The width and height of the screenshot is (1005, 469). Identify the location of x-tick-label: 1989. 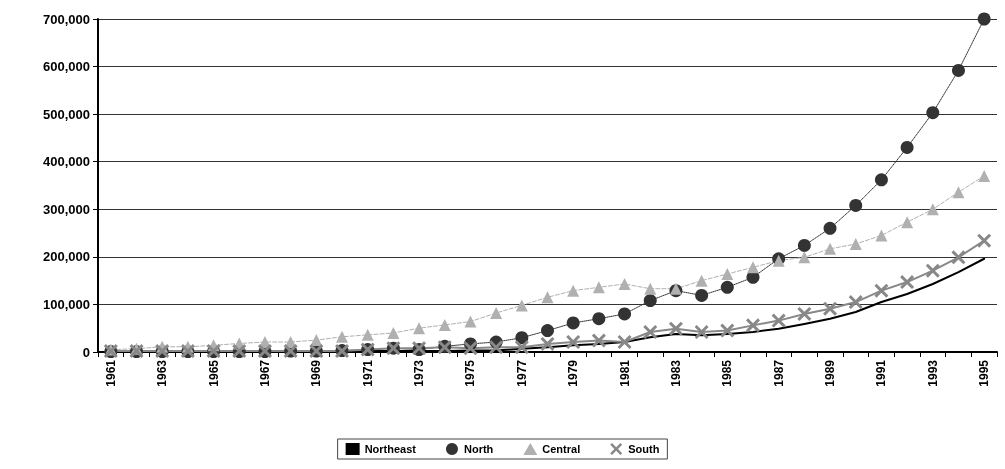
(830, 373).